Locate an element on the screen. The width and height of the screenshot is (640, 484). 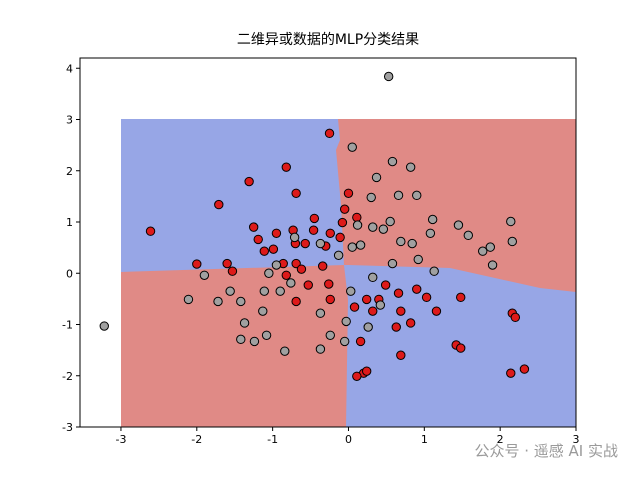
y-tick-label: -2 is located at coordinates (67, 376).